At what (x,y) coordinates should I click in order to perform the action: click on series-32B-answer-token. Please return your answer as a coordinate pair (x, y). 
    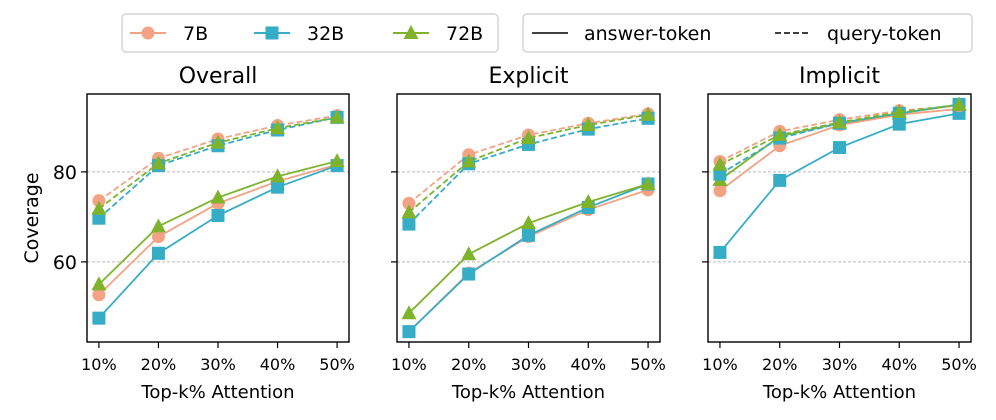
    Looking at the image, I should click on (528, 258).